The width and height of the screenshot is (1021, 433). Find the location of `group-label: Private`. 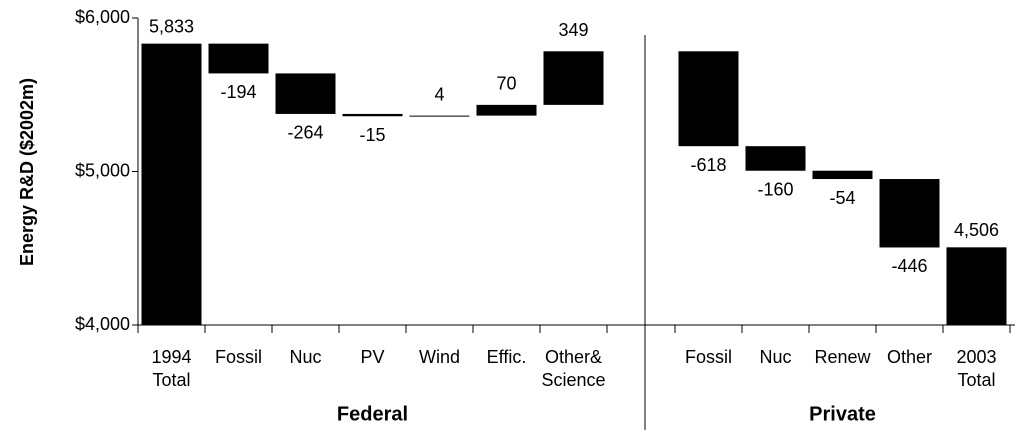

group-label: Private is located at coordinates (842, 414).